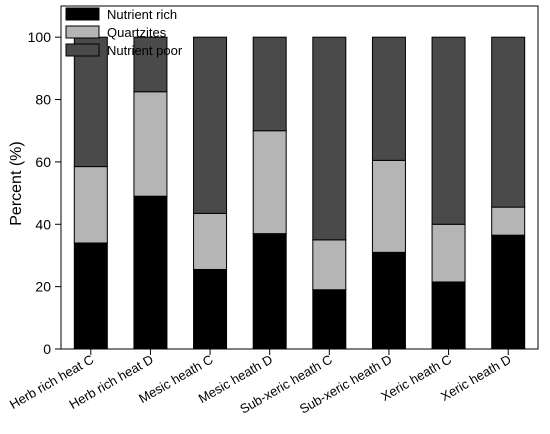 This screenshot has height=434, width=550. I want to click on bar-nutrient-poor-mesic-heath-c, so click(210, 125).